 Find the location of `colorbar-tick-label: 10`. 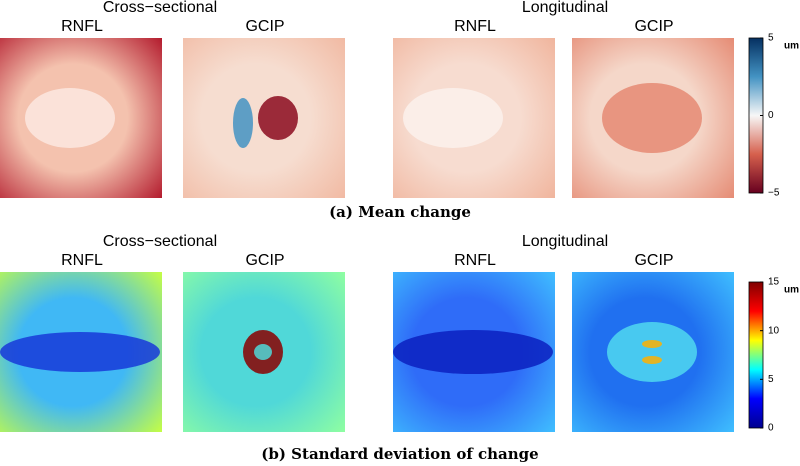

colorbar-tick-label: 10 is located at coordinates (774, 330).